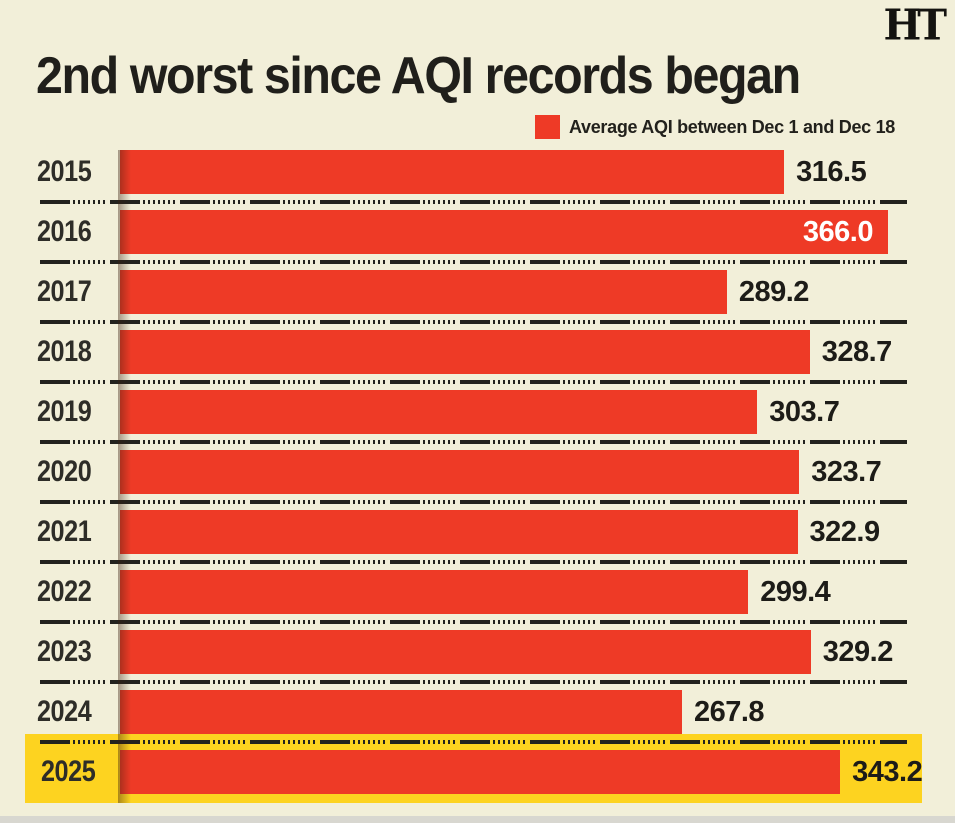  What do you see at coordinates (64, 531) in the screenshot?
I see `year-label: 2021` at bounding box center [64, 531].